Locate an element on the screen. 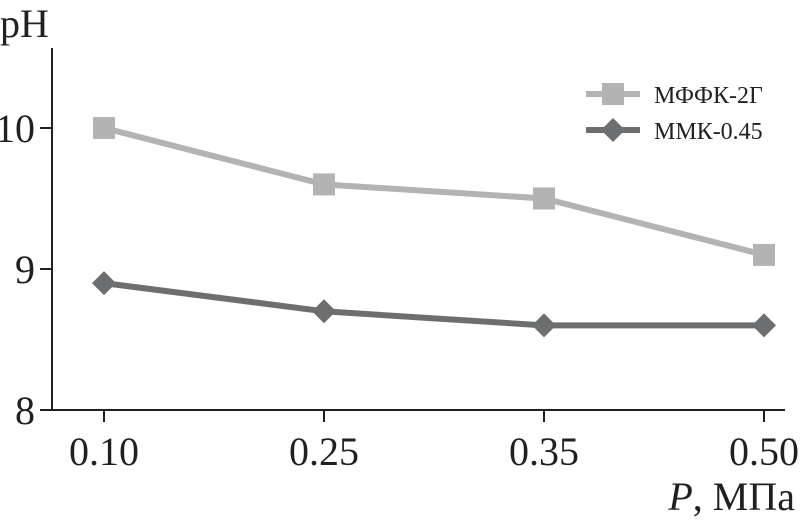  y-tick-label: 9 is located at coordinates (25, 269).